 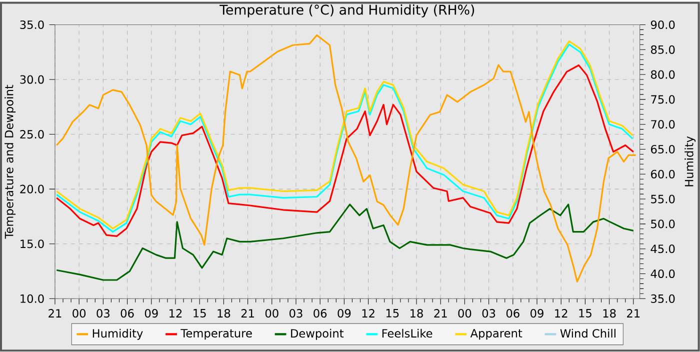 I want to click on y-tick-label: 20.0, so click(x=32, y=189).